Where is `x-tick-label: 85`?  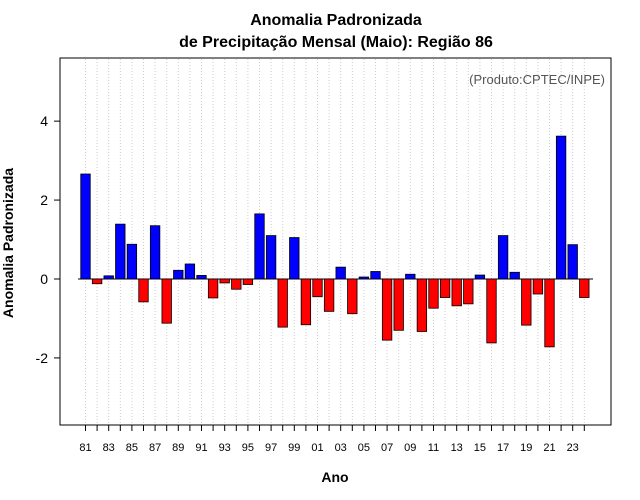
x-tick-label: 85 is located at coordinates (132, 448).